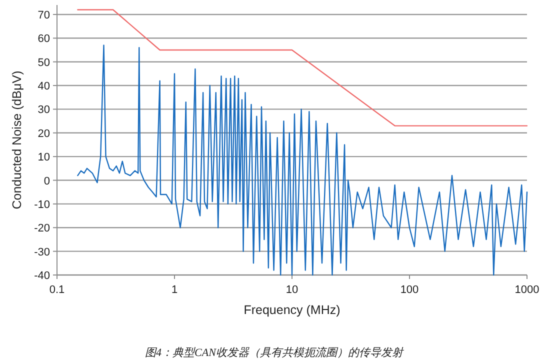 This screenshot has height=364, width=548. I want to click on y-tick-label: -20, so click(42, 228).